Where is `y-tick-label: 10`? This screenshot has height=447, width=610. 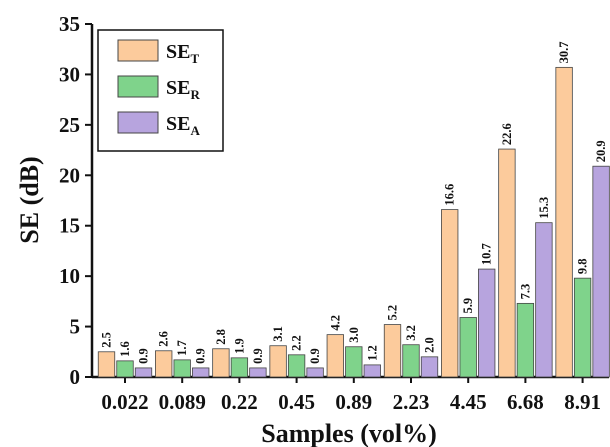 y-tick-label: 10 is located at coordinates (69, 276).